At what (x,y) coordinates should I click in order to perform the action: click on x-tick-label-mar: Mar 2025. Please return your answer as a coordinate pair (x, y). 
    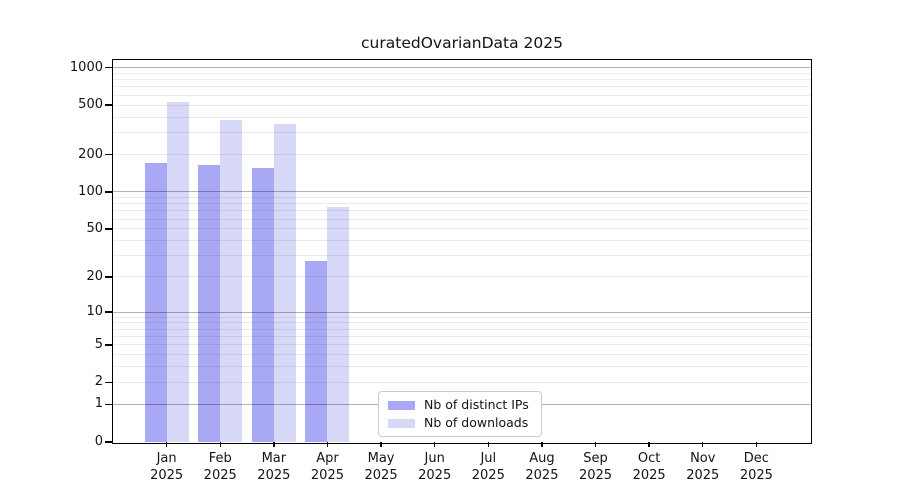
    Looking at the image, I should click on (274, 467).